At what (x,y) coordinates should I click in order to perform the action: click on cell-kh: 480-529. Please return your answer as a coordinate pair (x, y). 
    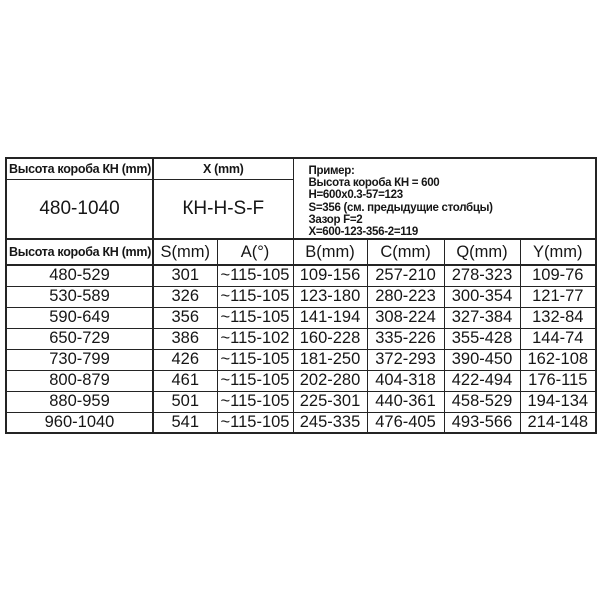
    Looking at the image, I should click on (79, 275).